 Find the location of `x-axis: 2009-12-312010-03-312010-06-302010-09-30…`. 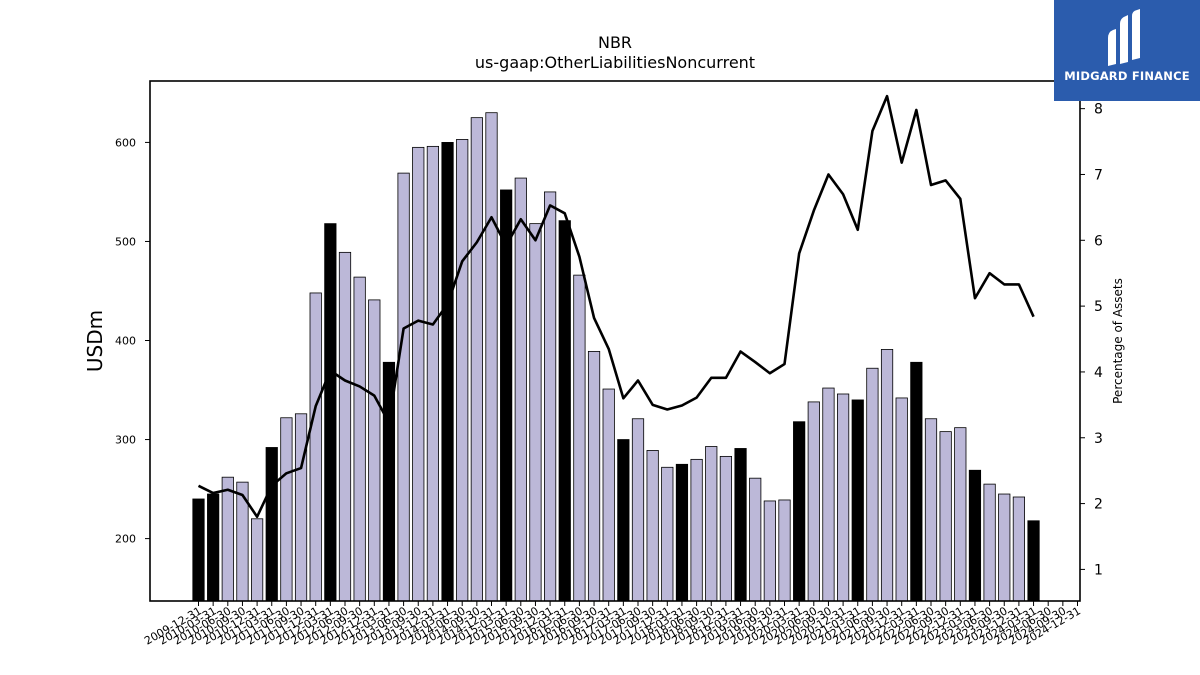

x-axis: 2009-12-312010-03-312010-06-302010-09-30… is located at coordinates (612, 624).